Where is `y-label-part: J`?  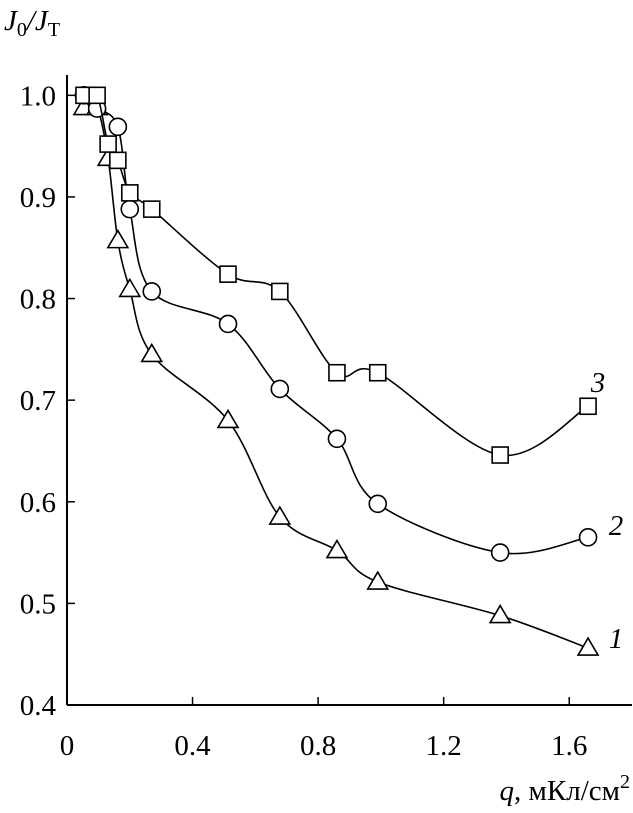 y-label-part: J is located at coordinates (11, 21).